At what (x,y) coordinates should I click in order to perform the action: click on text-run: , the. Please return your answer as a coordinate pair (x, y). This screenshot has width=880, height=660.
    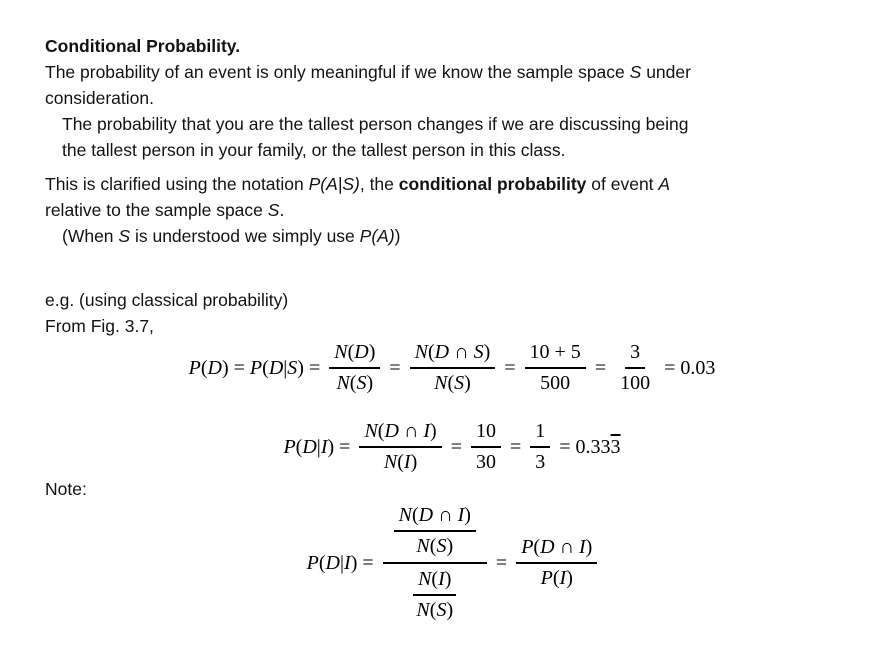
    Looking at the image, I should click on (379, 184).